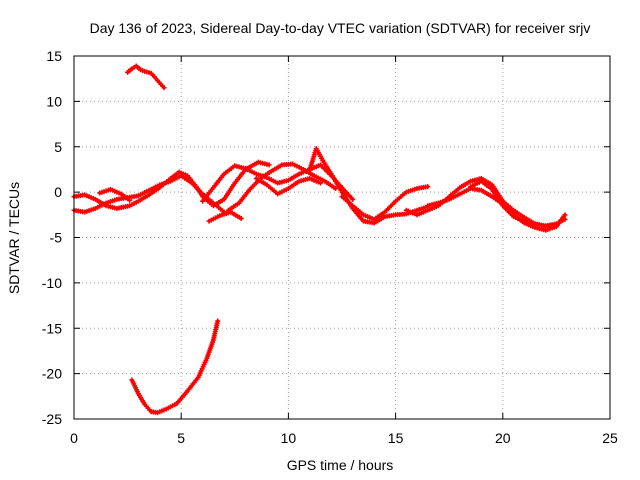 This screenshot has width=640, height=480. What do you see at coordinates (74, 438) in the screenshot?
I see `x-tick-label: 0` at bounding box center [74, 438].